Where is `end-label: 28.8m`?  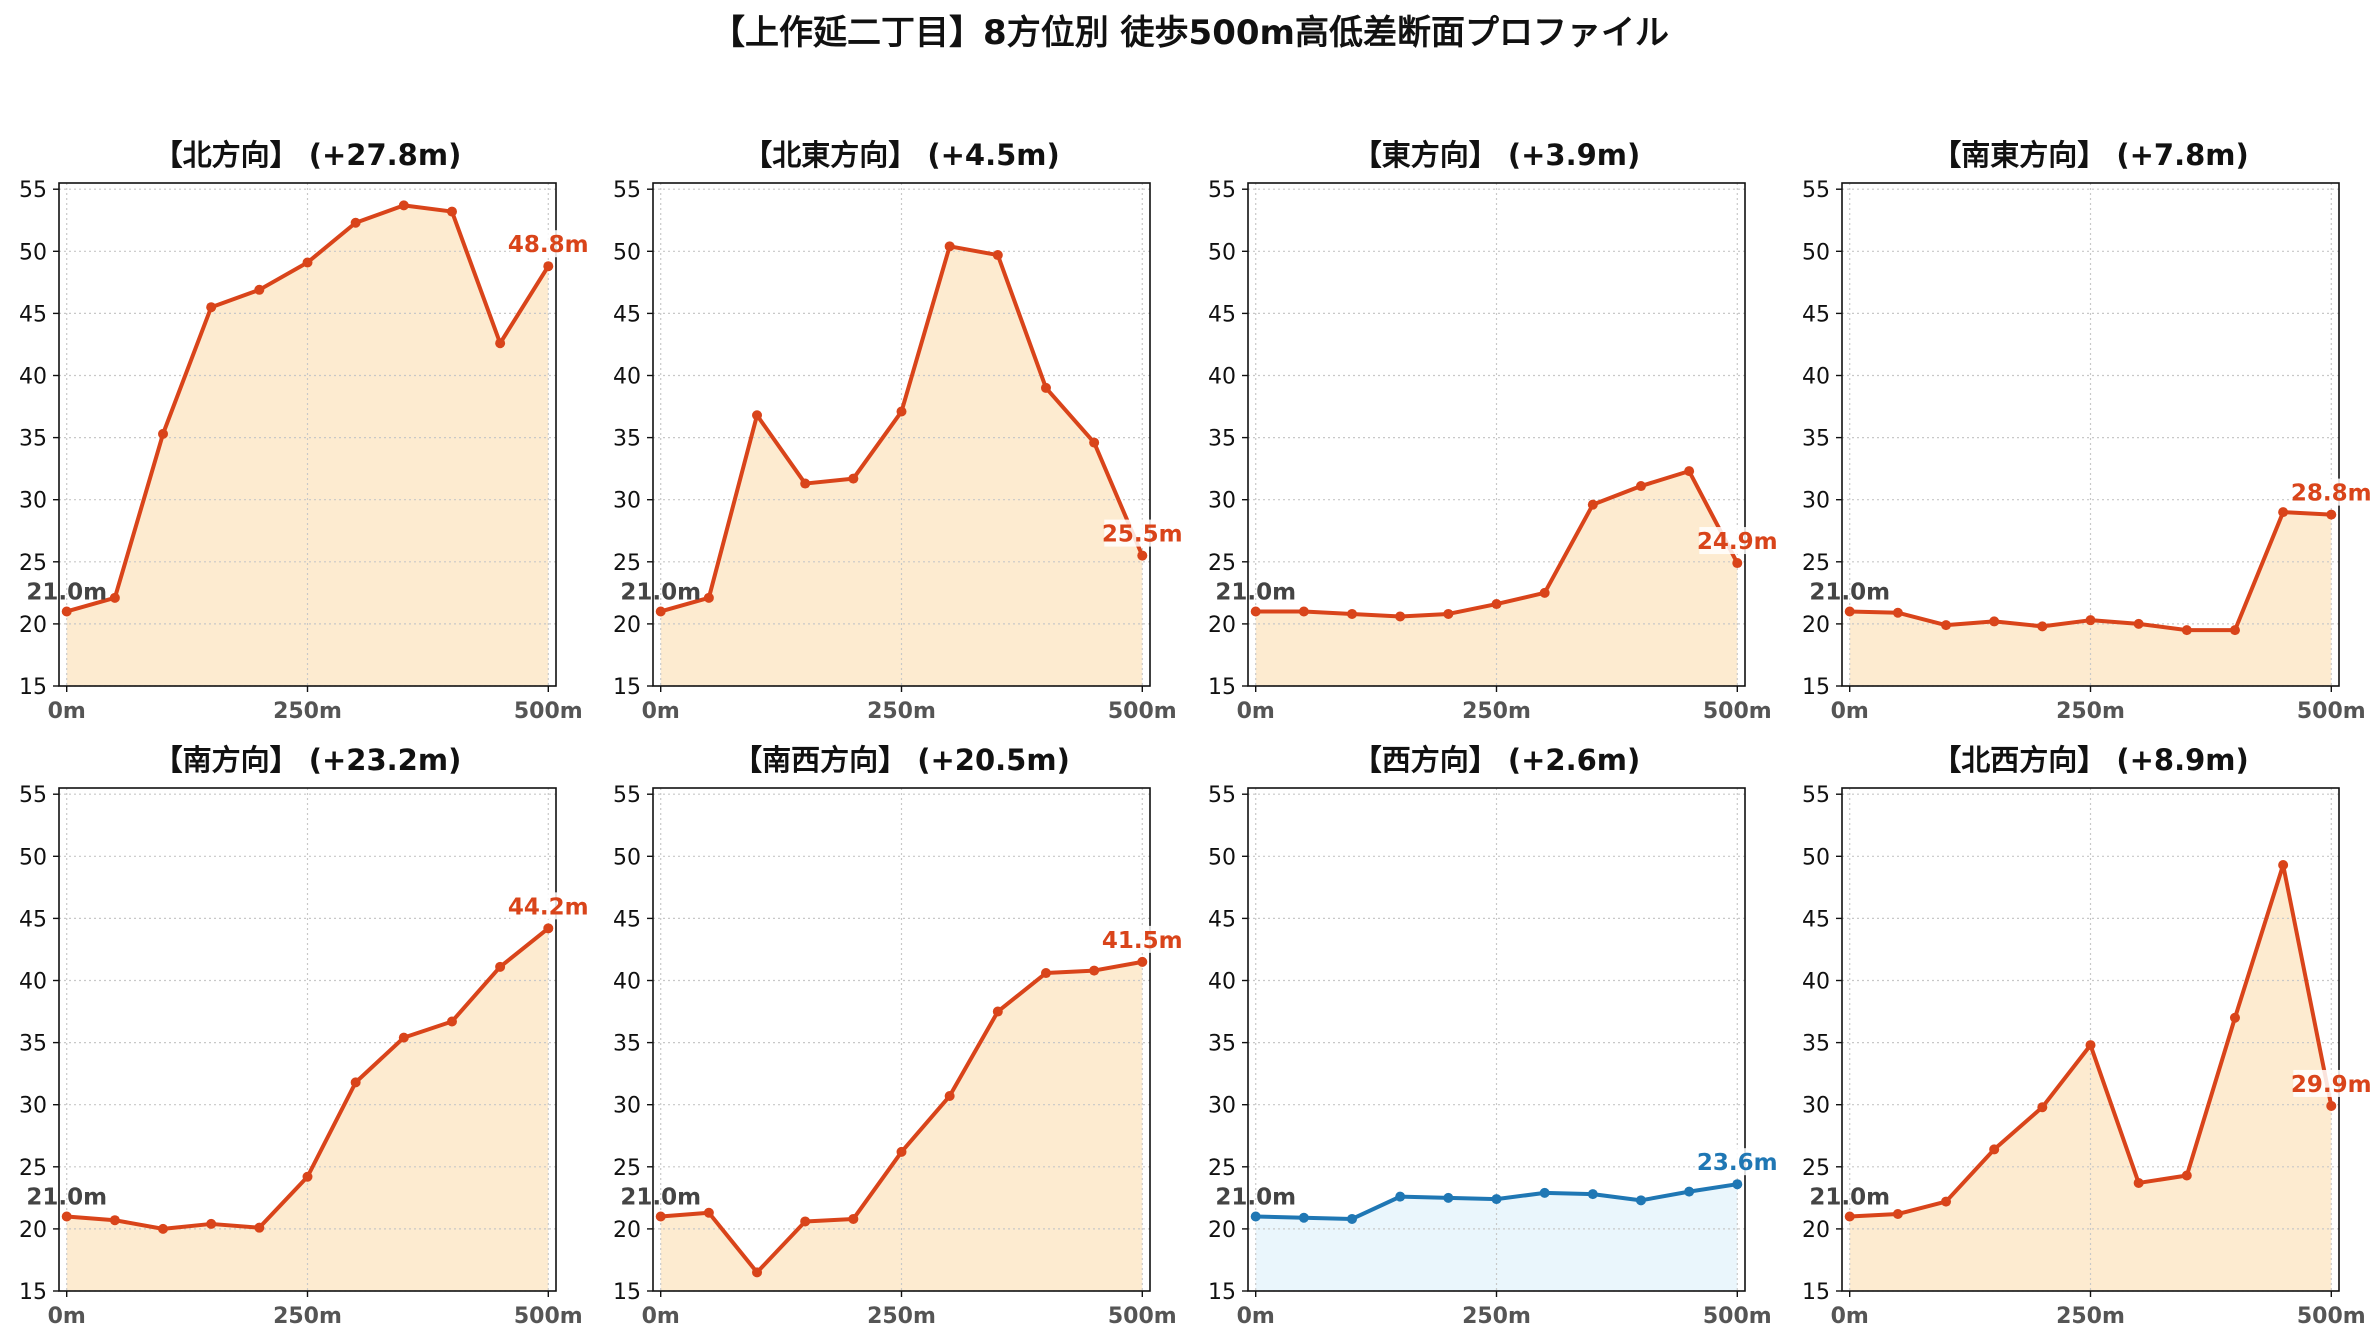
end-label: 28.8m is located at coordinates (2331, 494).